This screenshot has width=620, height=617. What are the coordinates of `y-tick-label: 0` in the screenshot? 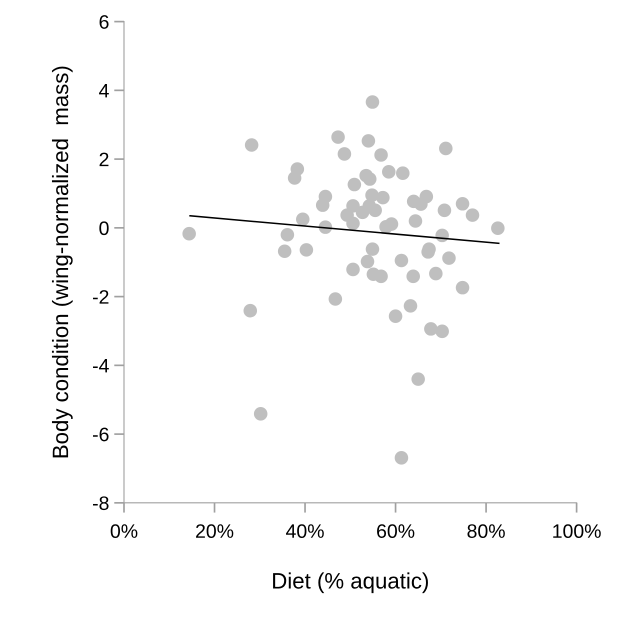 It's located at (104, 228).